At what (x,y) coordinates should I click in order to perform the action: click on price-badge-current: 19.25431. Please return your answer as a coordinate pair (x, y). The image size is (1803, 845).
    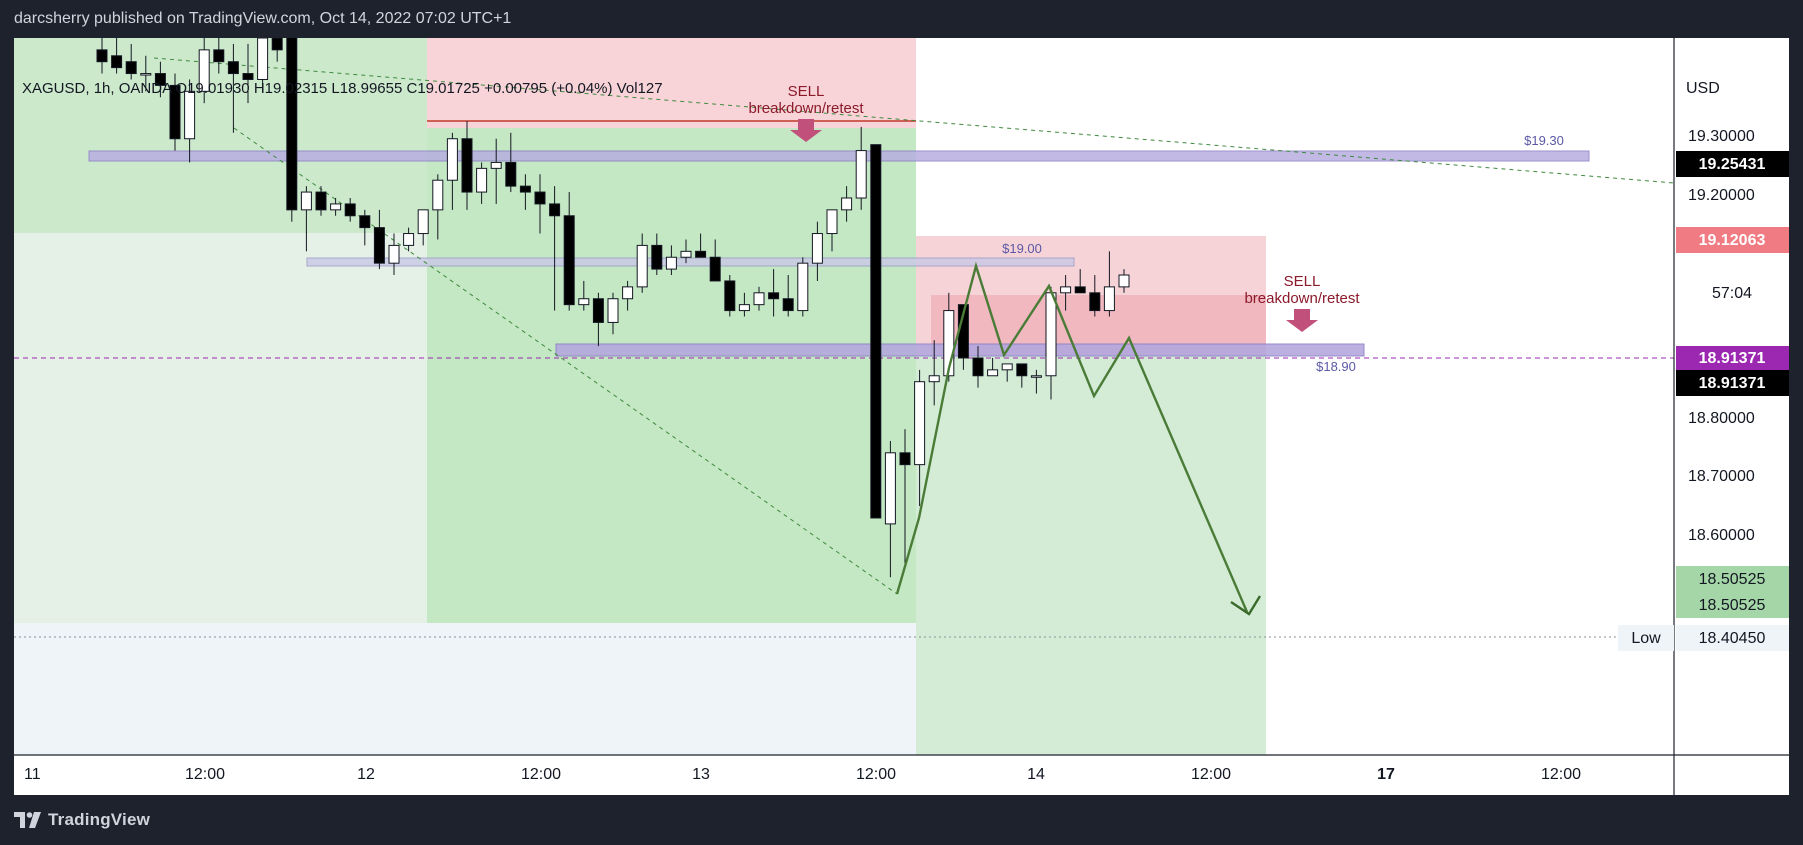
    Looking at the image, I should click on (1732, 164).